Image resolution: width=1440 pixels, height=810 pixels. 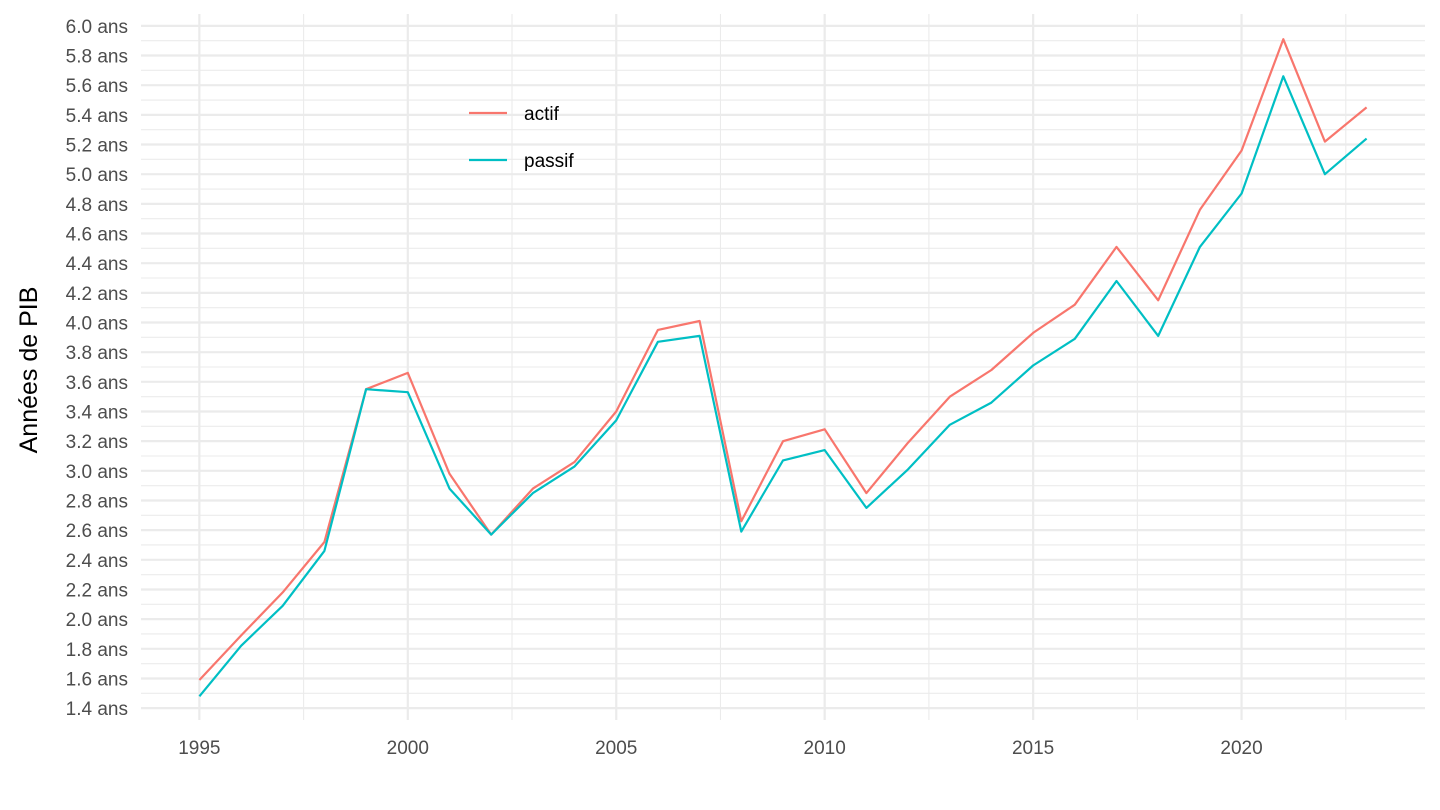 I want to click on y-tick-label: 1.8 ans, so click(x=97, y=650).